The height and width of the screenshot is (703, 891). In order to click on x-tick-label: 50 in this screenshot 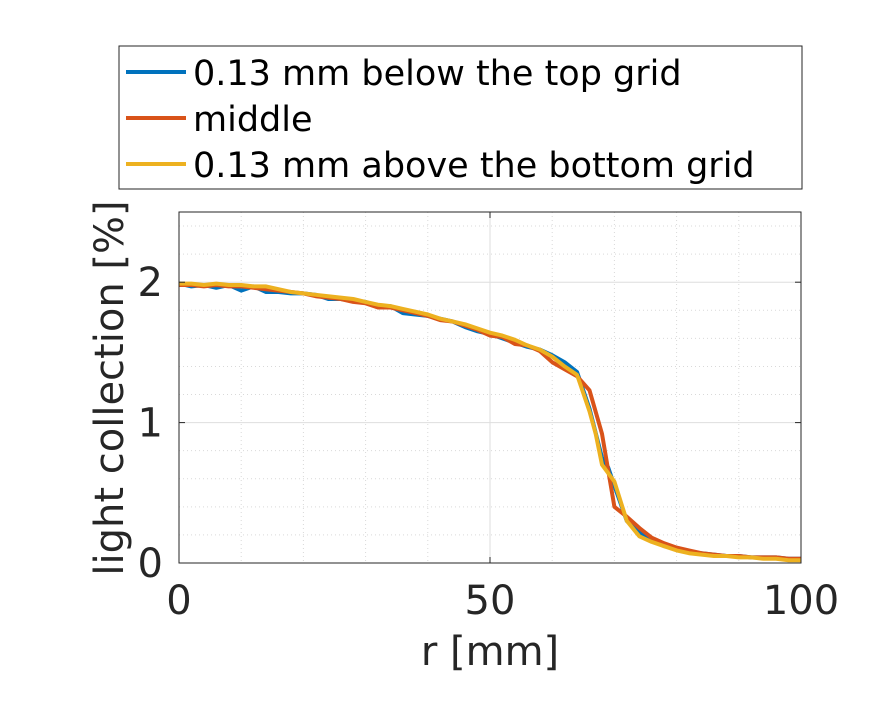, I will do `click(490, 601)`.